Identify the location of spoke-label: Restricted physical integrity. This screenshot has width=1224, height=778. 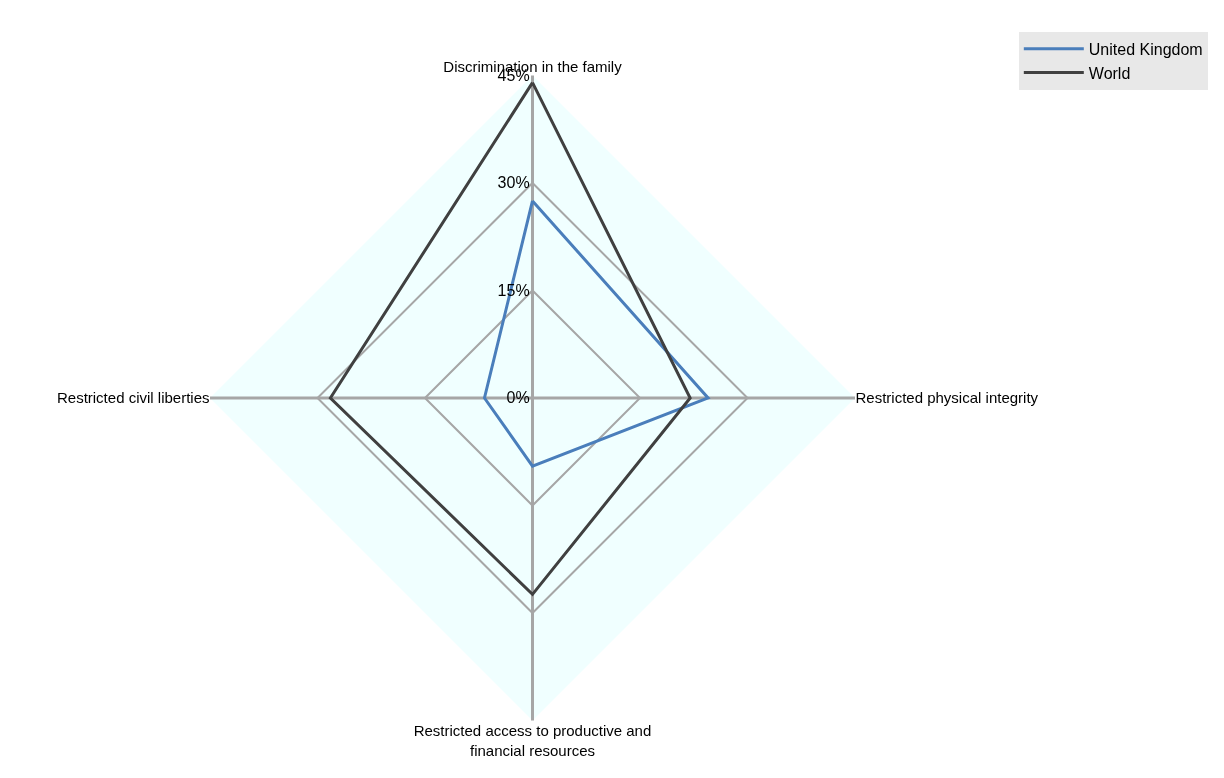
(947, 398).